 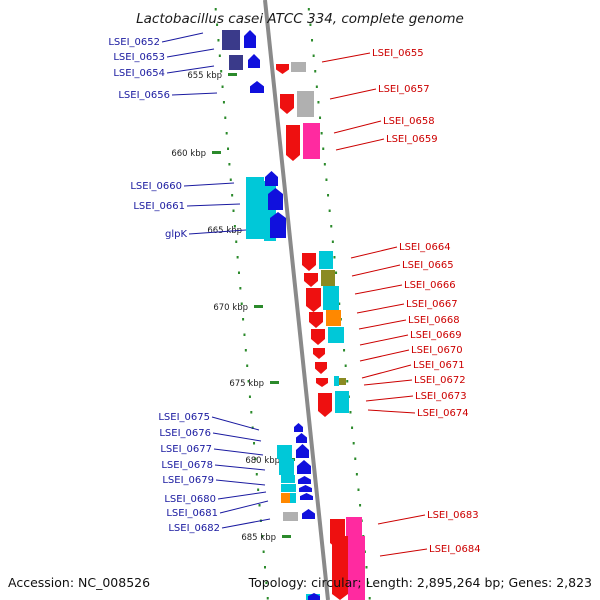 What do you see at coordinates (430, 285) in the screenshot?
I see `right-gene-label: LSEI_0666` at bounding box center [430, 285].